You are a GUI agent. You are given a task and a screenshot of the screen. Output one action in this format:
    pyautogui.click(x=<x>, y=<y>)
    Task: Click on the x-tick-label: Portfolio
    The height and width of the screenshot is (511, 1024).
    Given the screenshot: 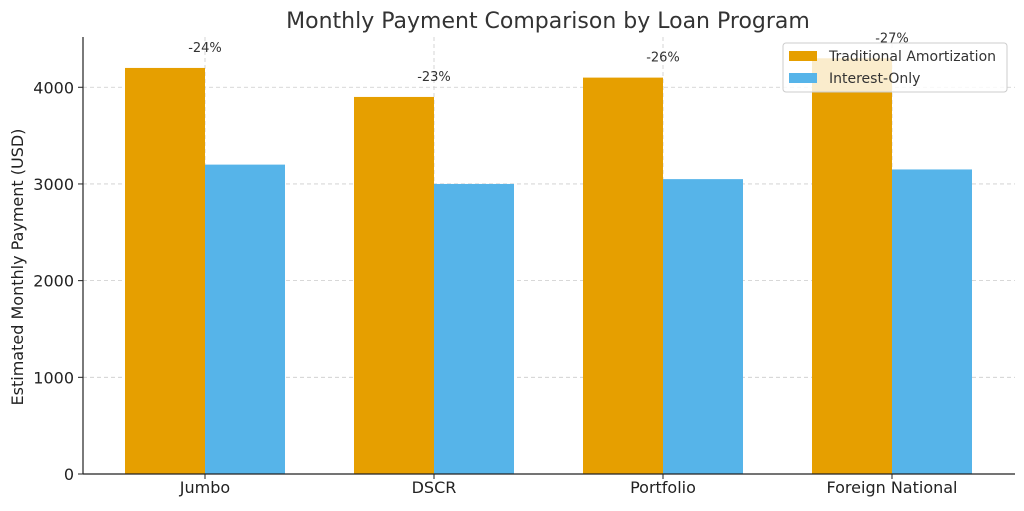 What is the action you would take?
    pyautogui.click(x=663, y=487)
    